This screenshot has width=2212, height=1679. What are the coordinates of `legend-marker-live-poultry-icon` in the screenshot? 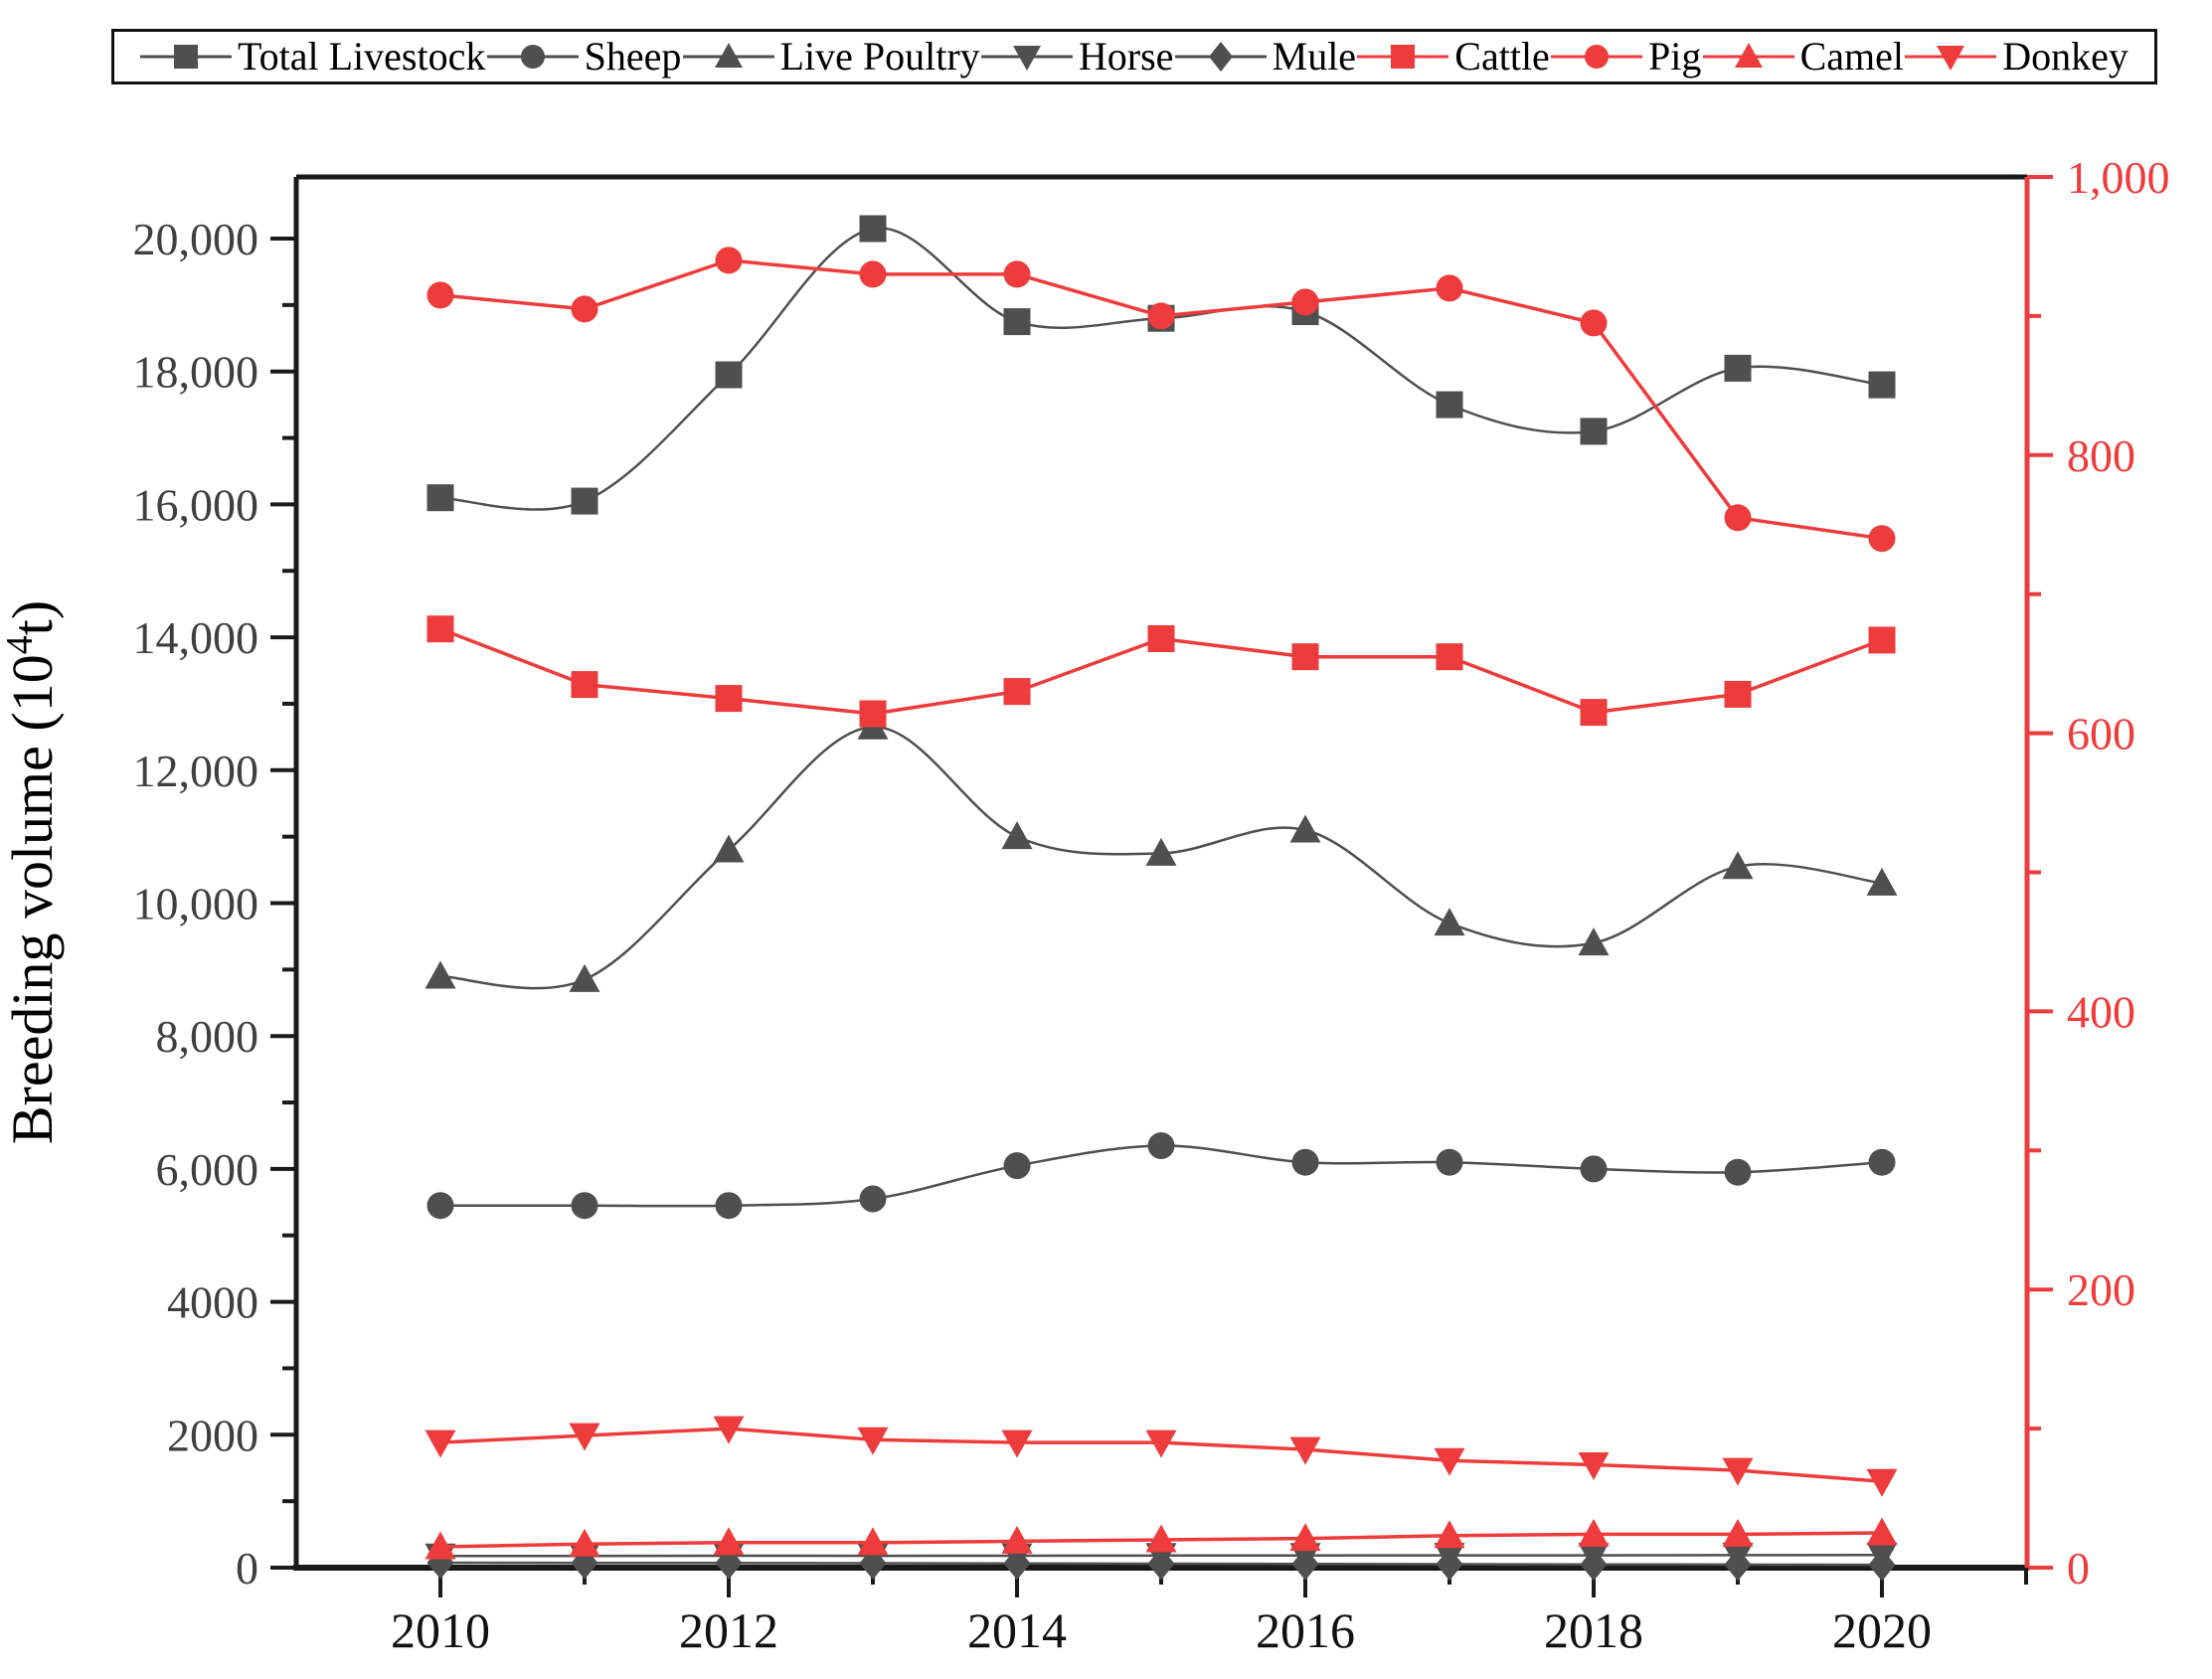 It's located at (728, 56).